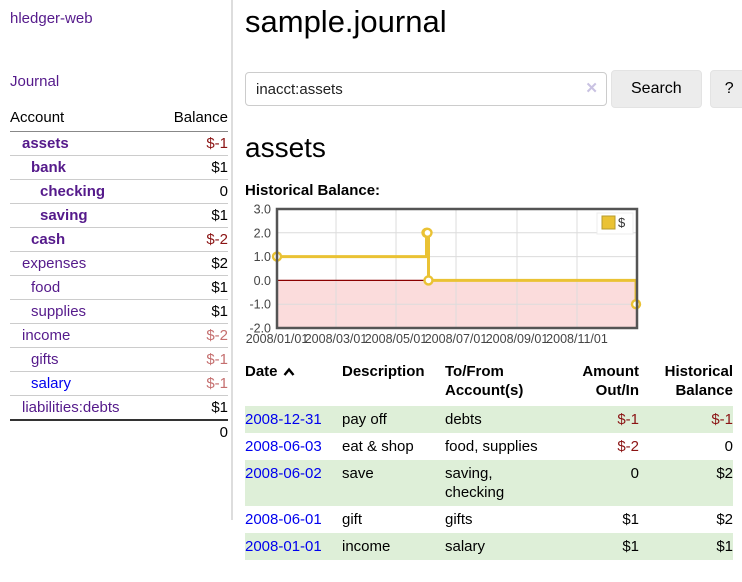 The width and height of the screenshot is (742, 582). What do you see at coordinates (119, 191) in the screenshot?
I see `account-row-checking: checking 0` at bounding box center [119, 191].